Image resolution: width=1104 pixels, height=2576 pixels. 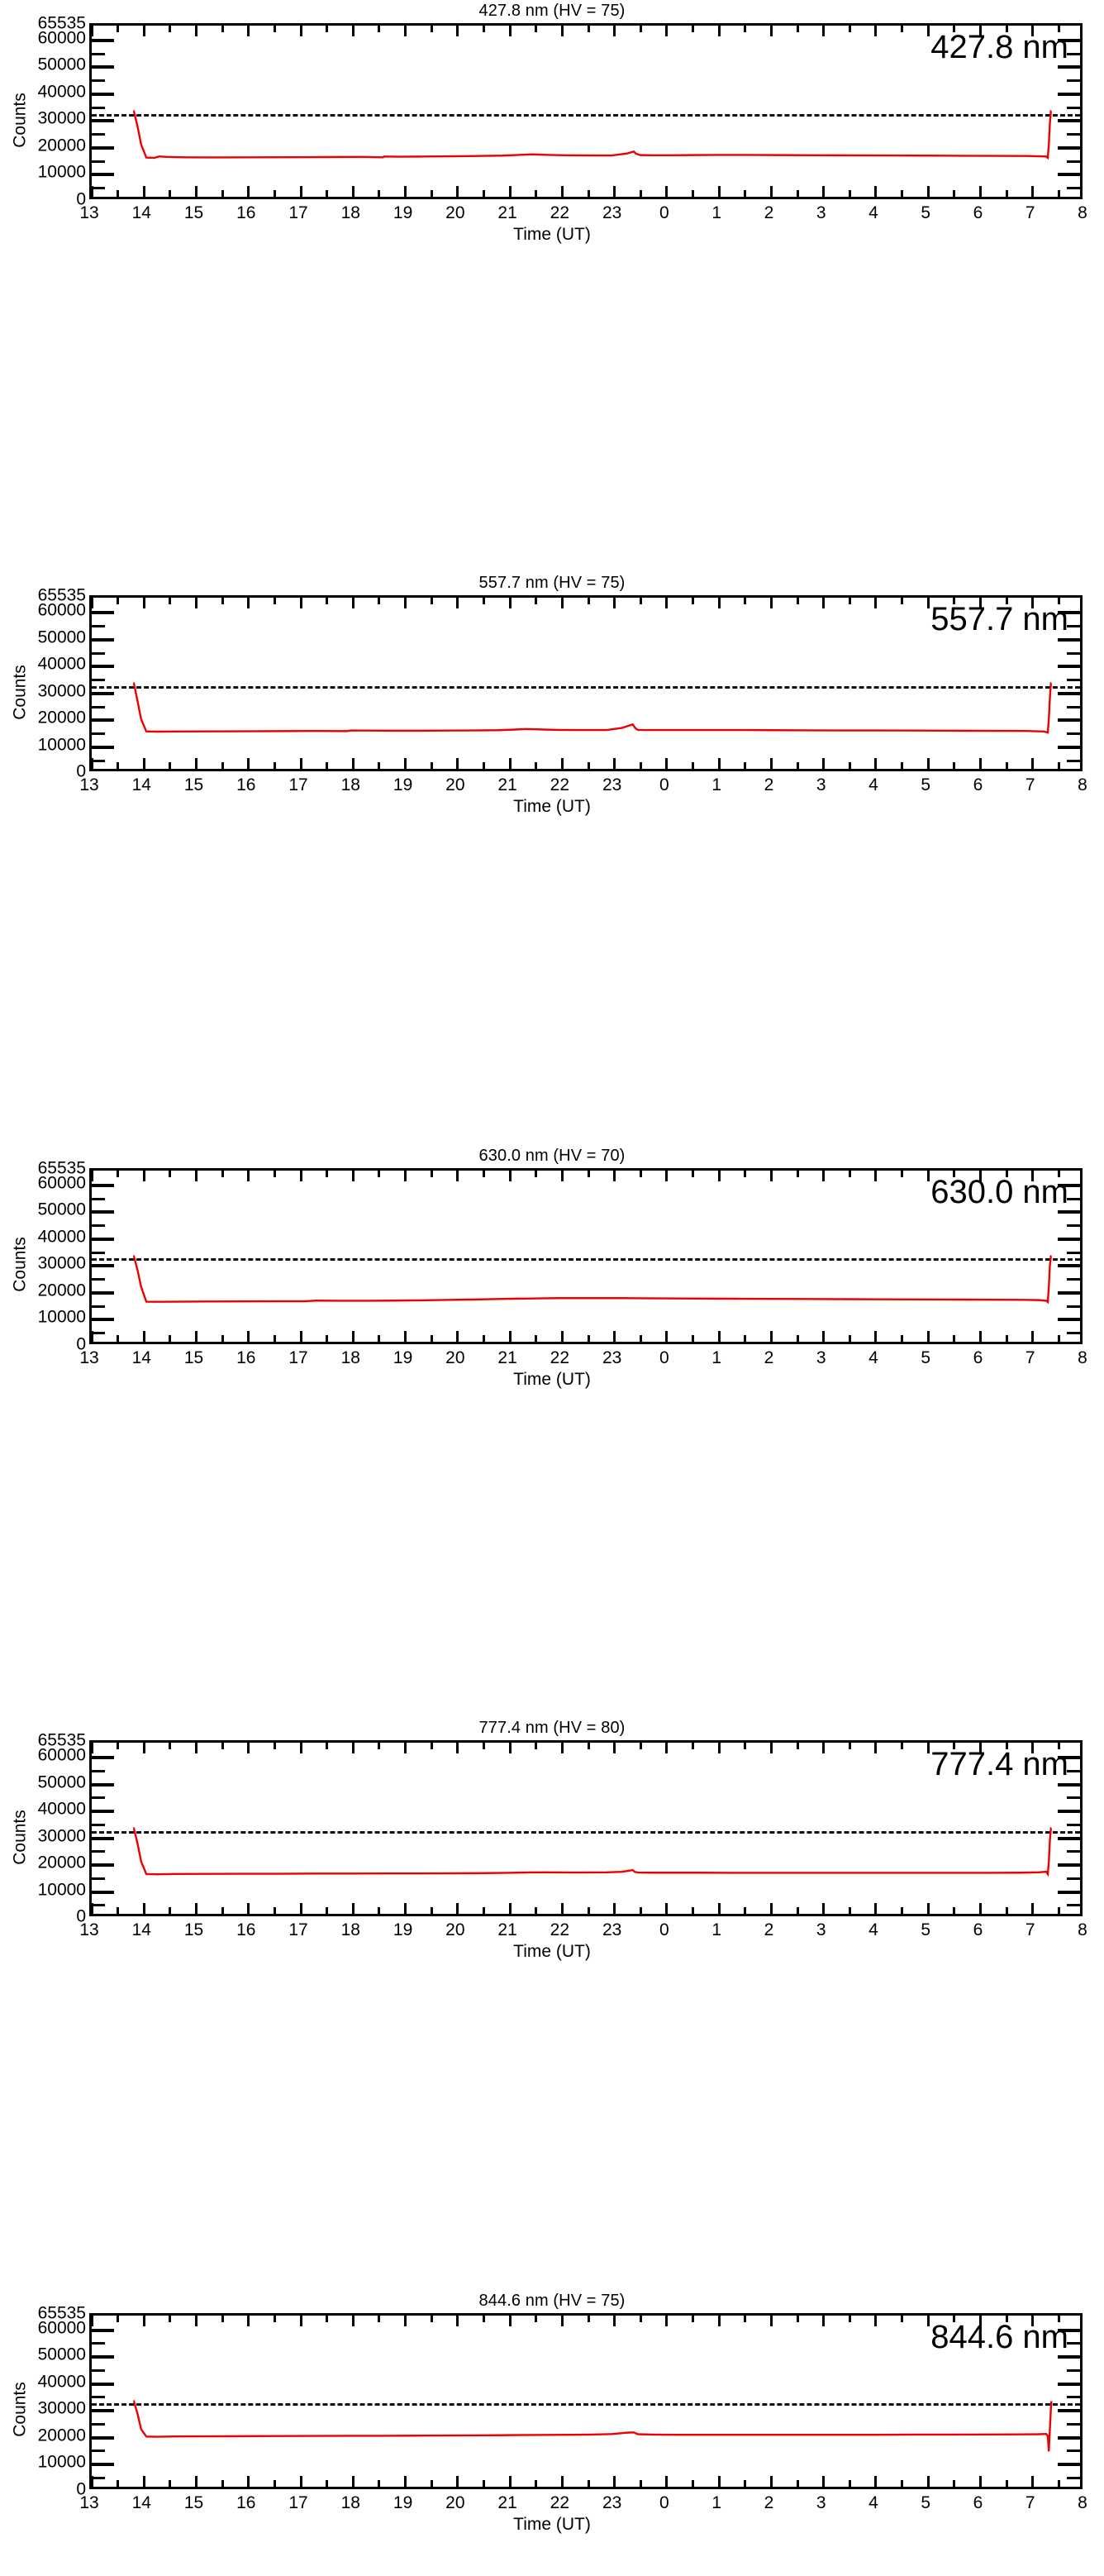 What do you see at coordinates (586, 1260) in the screenshot?
I see `saturation-threshold-line` at bounding box center [586, 1260].